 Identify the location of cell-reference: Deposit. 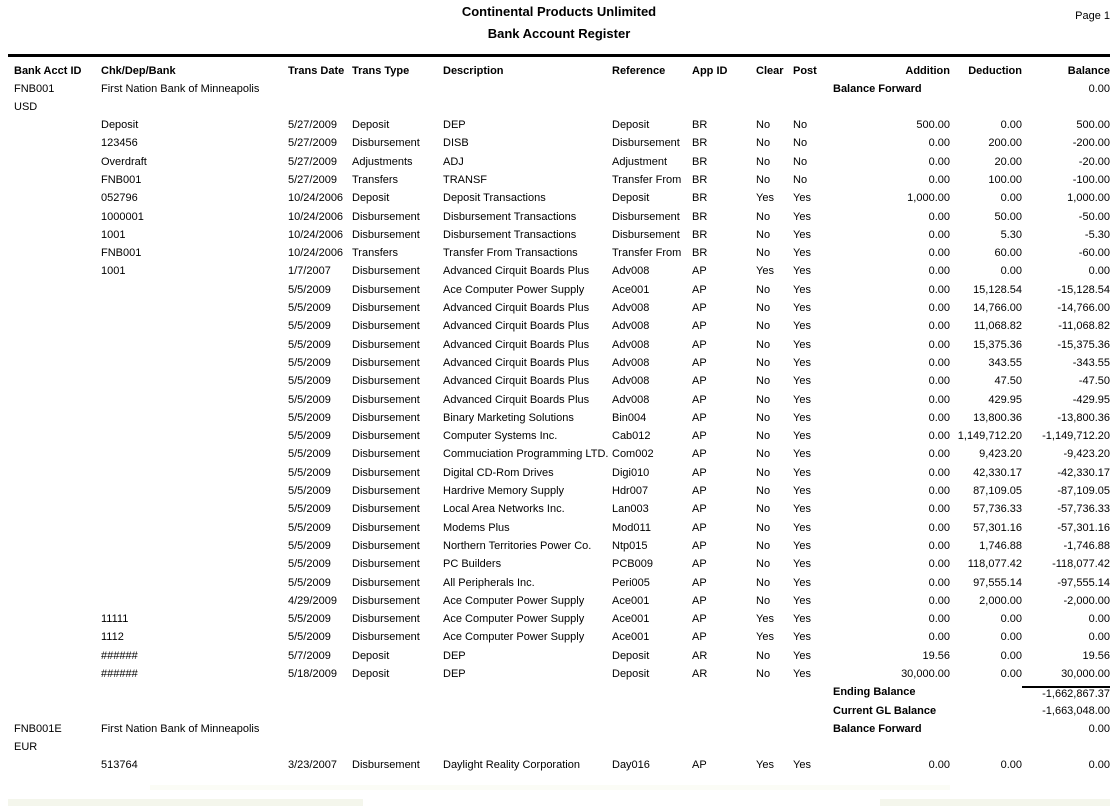
(631, 198).